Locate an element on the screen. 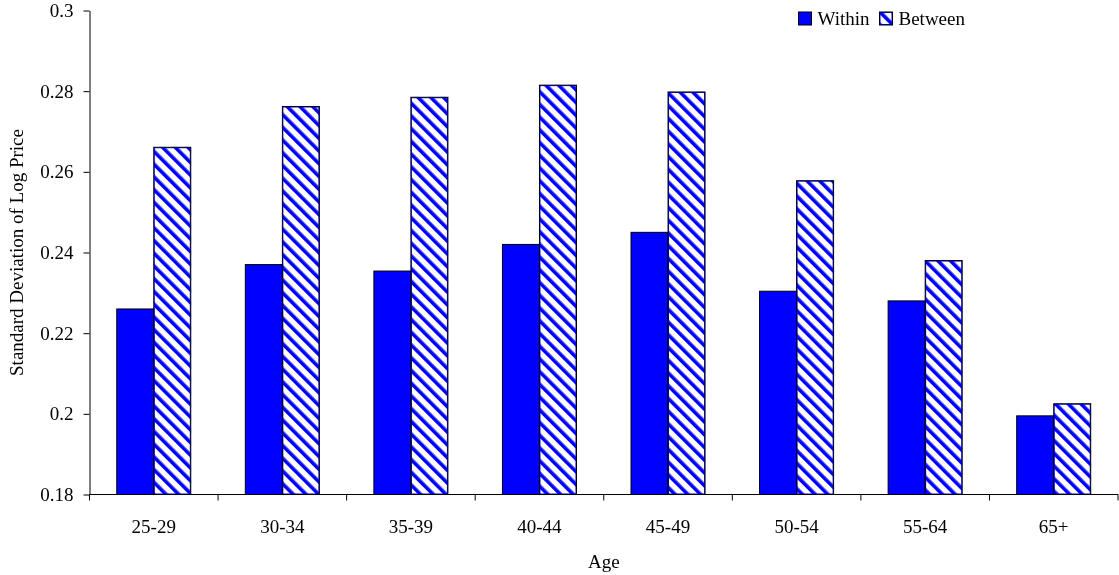 This screenshot has height=575, width=1119. y-tick-label: 0.2 is located at coordinates (61, 414).